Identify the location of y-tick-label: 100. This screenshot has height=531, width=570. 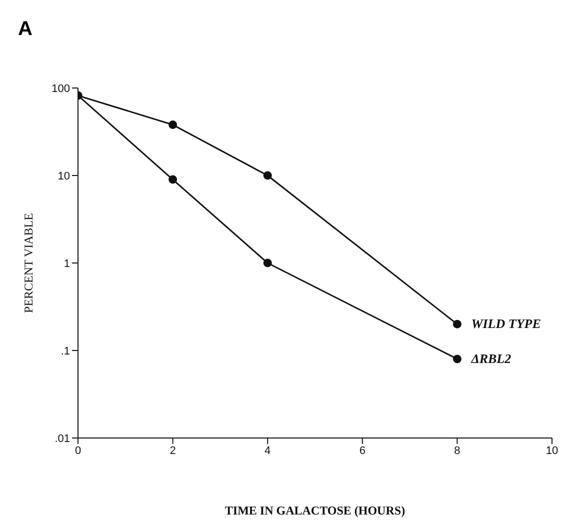
(61, 88).